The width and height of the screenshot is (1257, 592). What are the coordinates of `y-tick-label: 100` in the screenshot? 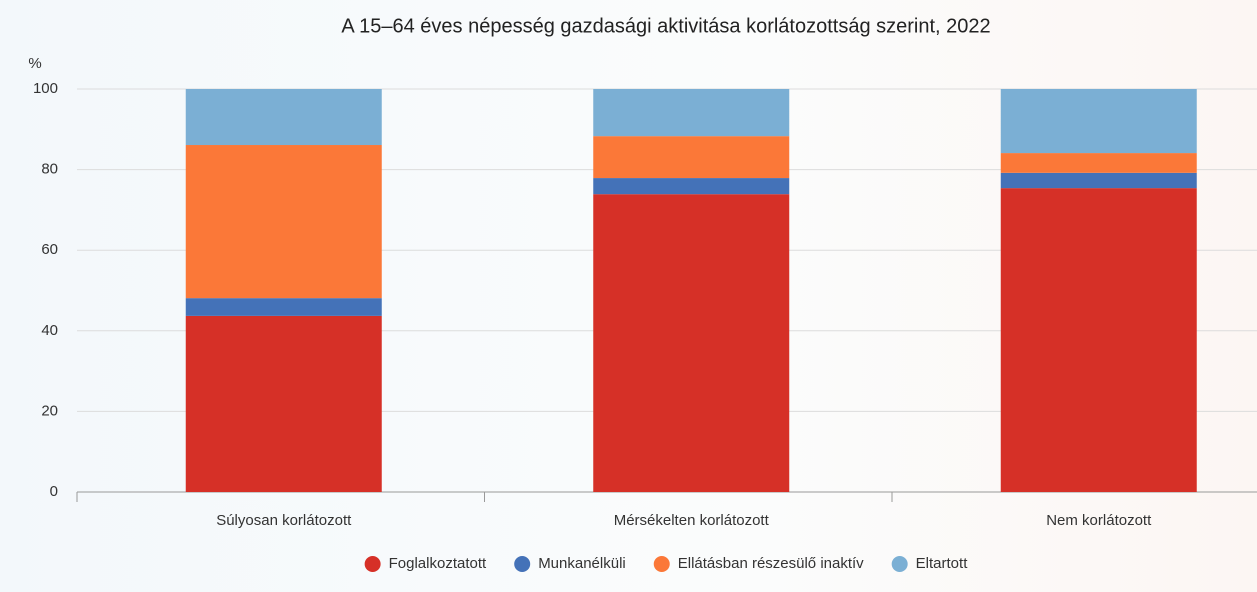 It's located at (45, 88).